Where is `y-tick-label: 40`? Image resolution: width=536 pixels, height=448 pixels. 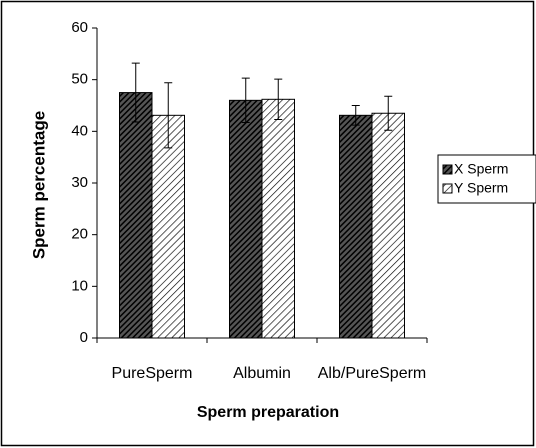
y-tick-label: 40 is located at coordinates (79, 130).